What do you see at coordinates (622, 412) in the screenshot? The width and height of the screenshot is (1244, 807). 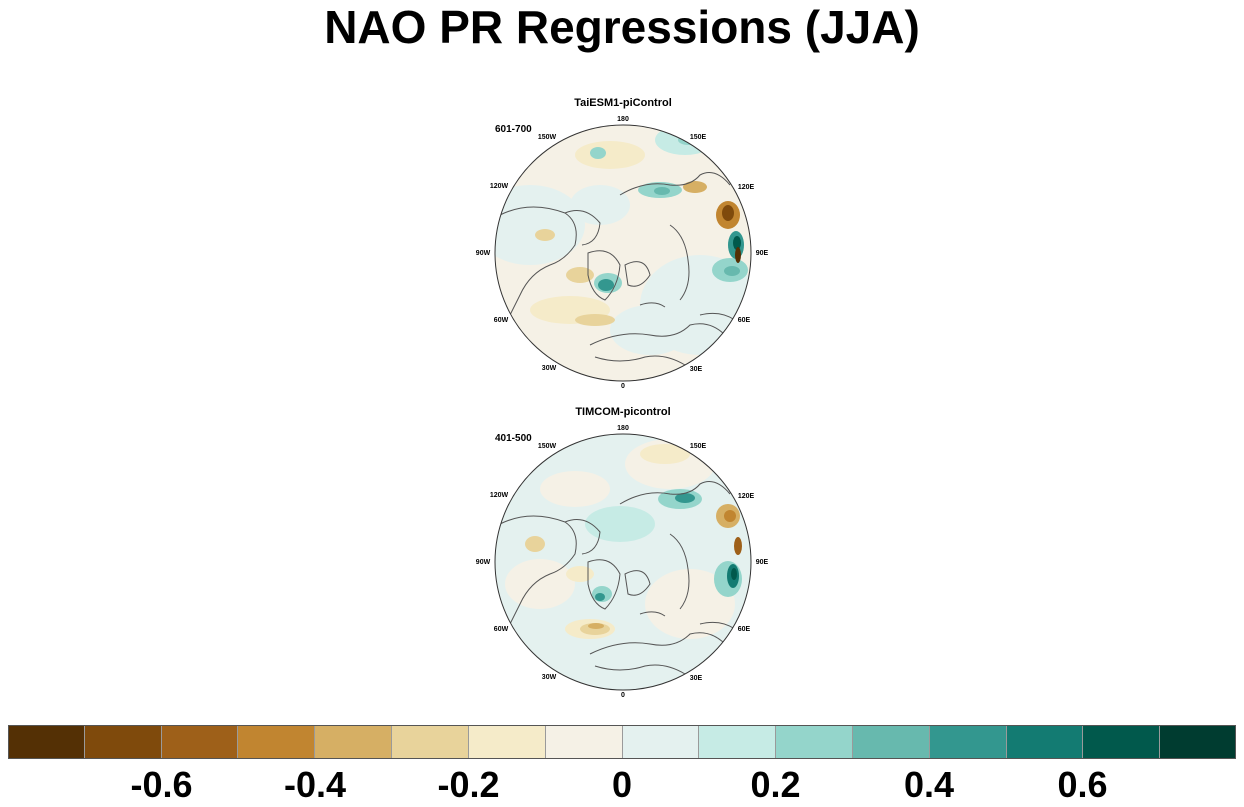 I see `panel-title: TIMCOM-picontrol` at bounding box center [622, 412].